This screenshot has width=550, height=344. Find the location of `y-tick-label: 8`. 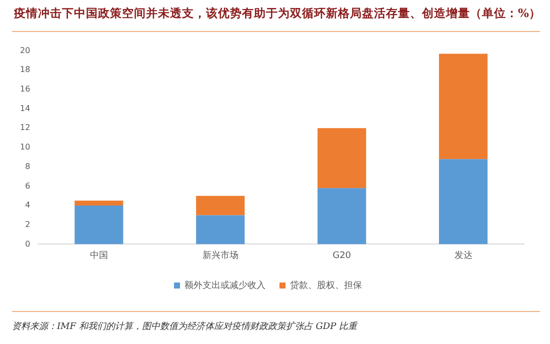

y-tick-label: 8 is located at coordinates (27, 166).